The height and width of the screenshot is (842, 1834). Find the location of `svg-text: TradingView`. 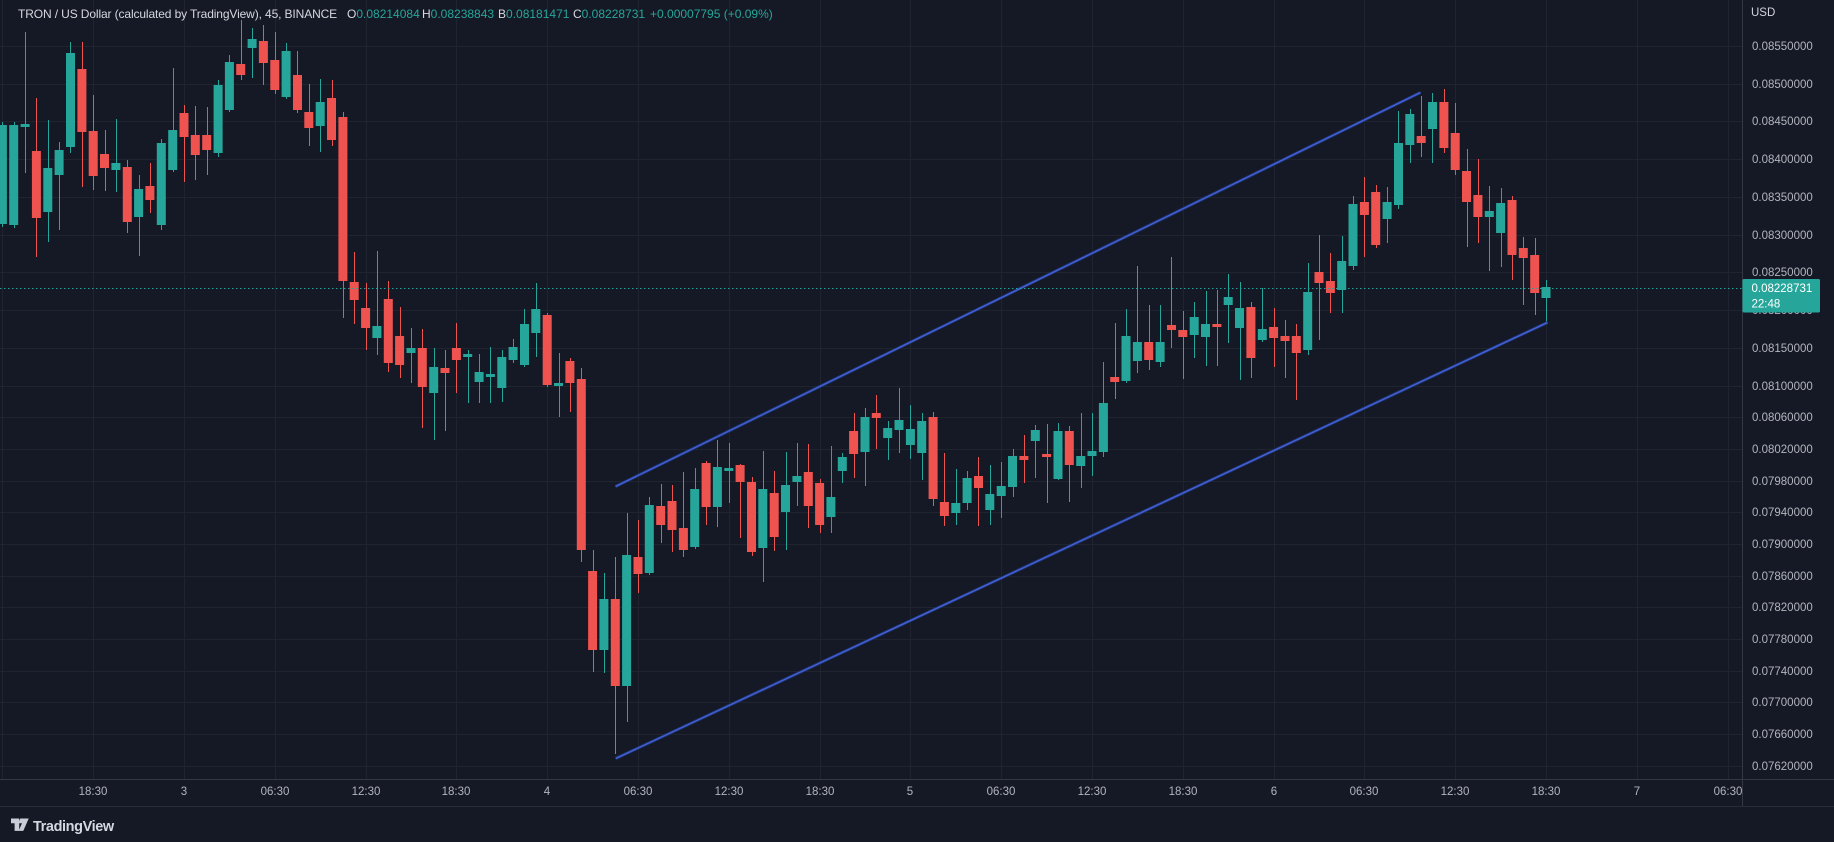

svg-text: TradingView is located at coordinates (74, 827).